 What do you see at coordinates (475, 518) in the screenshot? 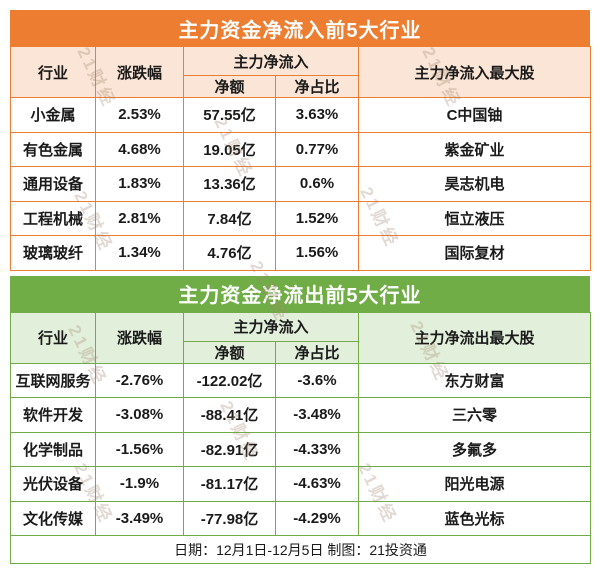
I see `cell-top-stock: 蓝色光标` at bounding box center [475, 518].